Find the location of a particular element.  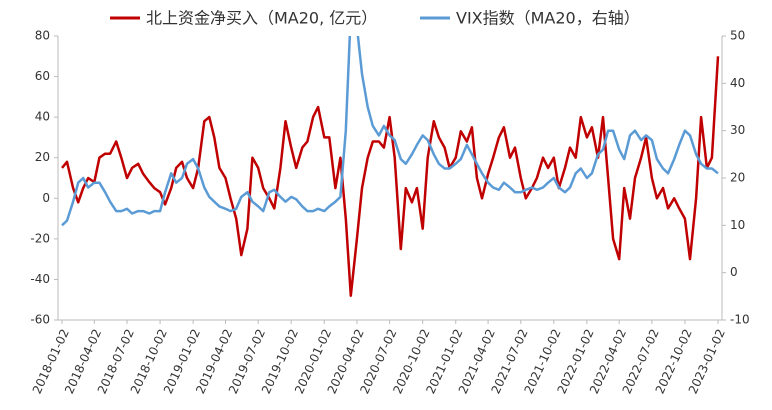

y2-tick-label: 10 is located at coordinates (737, 225).